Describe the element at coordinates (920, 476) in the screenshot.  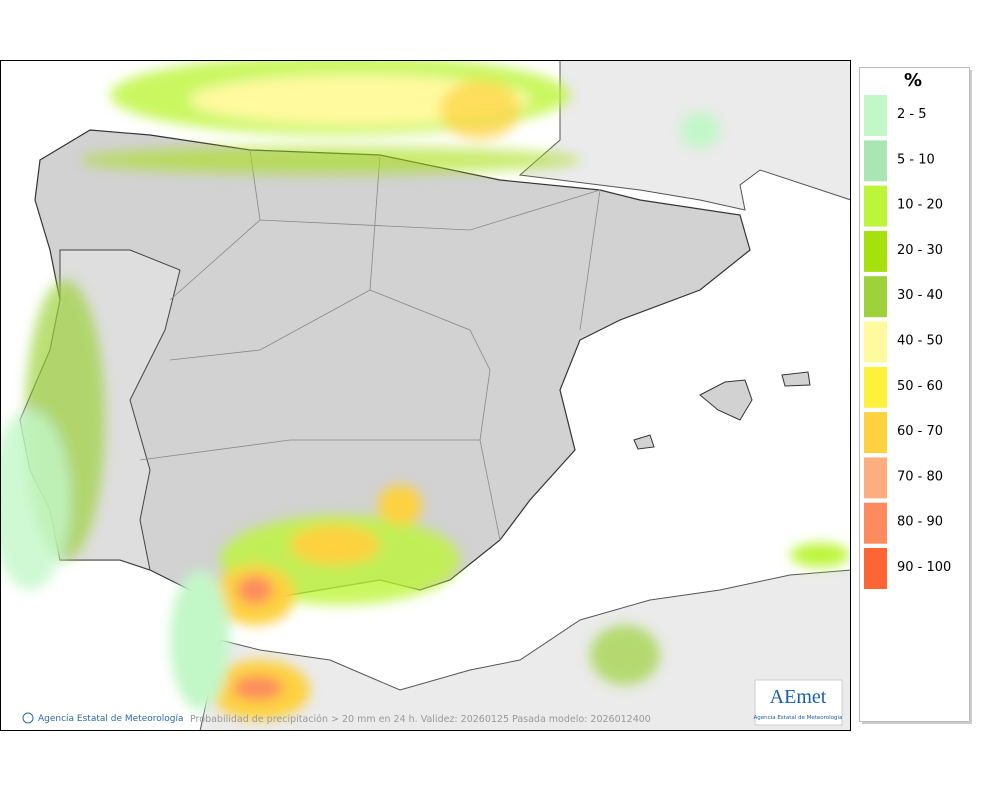
I see `legend-label: 70 - 80` at that location.